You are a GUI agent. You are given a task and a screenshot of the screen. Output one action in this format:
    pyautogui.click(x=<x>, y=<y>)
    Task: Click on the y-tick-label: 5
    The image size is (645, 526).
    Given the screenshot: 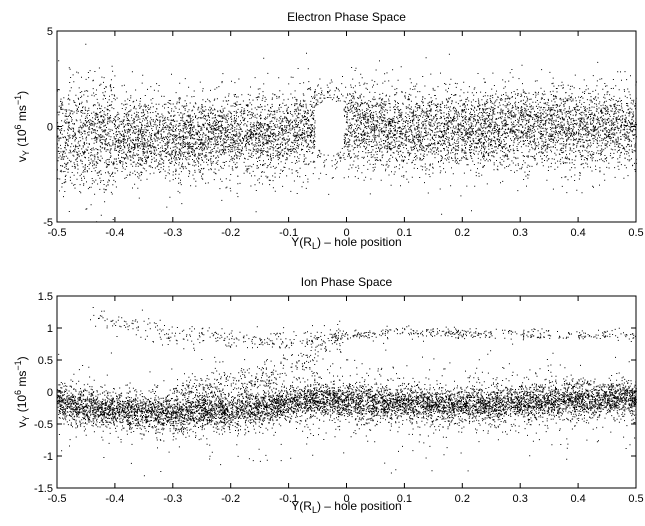 What is the action you would take?
    pyautogui.click(x=50, y=32)
    